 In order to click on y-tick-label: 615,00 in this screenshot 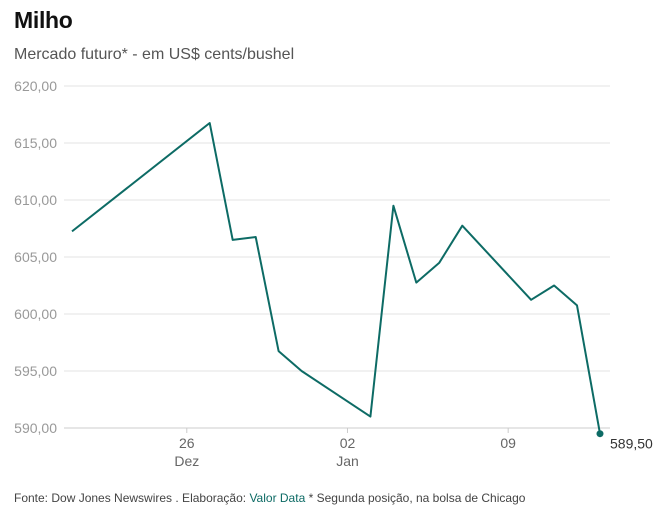, I will do `click(35, 143)`.